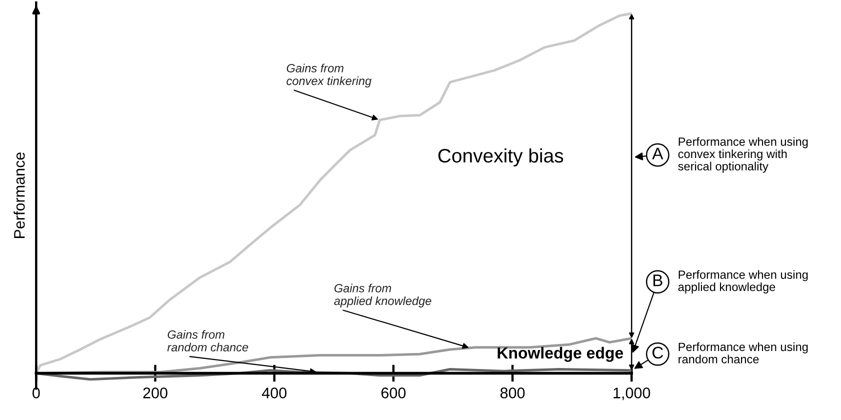 This screenshot has width=841, height=420. Describe the element at coordinates (658, 352) in the screenshot. I see `text: C` at that location.